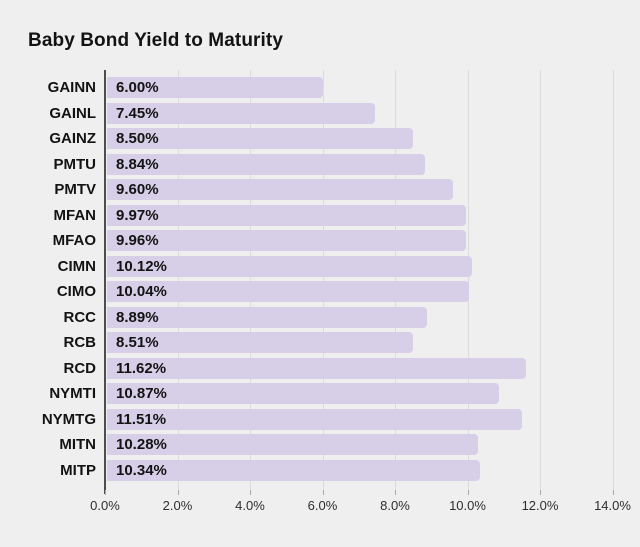 This screenshot has width=640, height=547. I want to click on bar-row: 9.60%, so click(363, 190).